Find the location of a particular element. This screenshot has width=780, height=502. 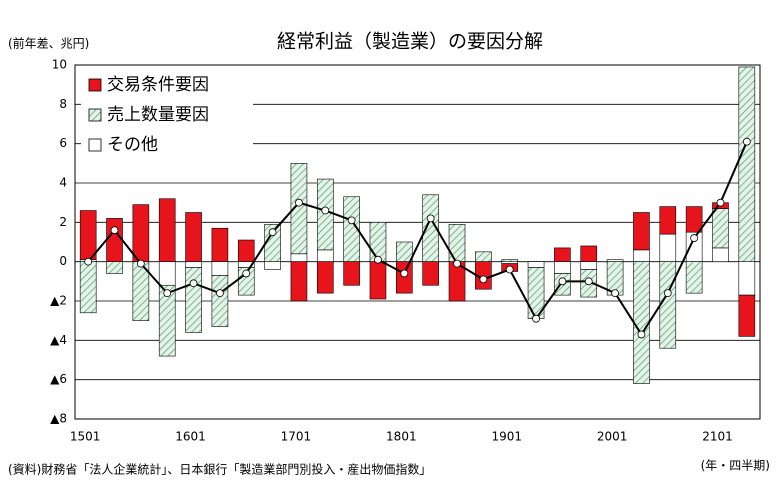

chart-title: 経常利益（製造業）の要因分解 is located at coordinates (410, 42).